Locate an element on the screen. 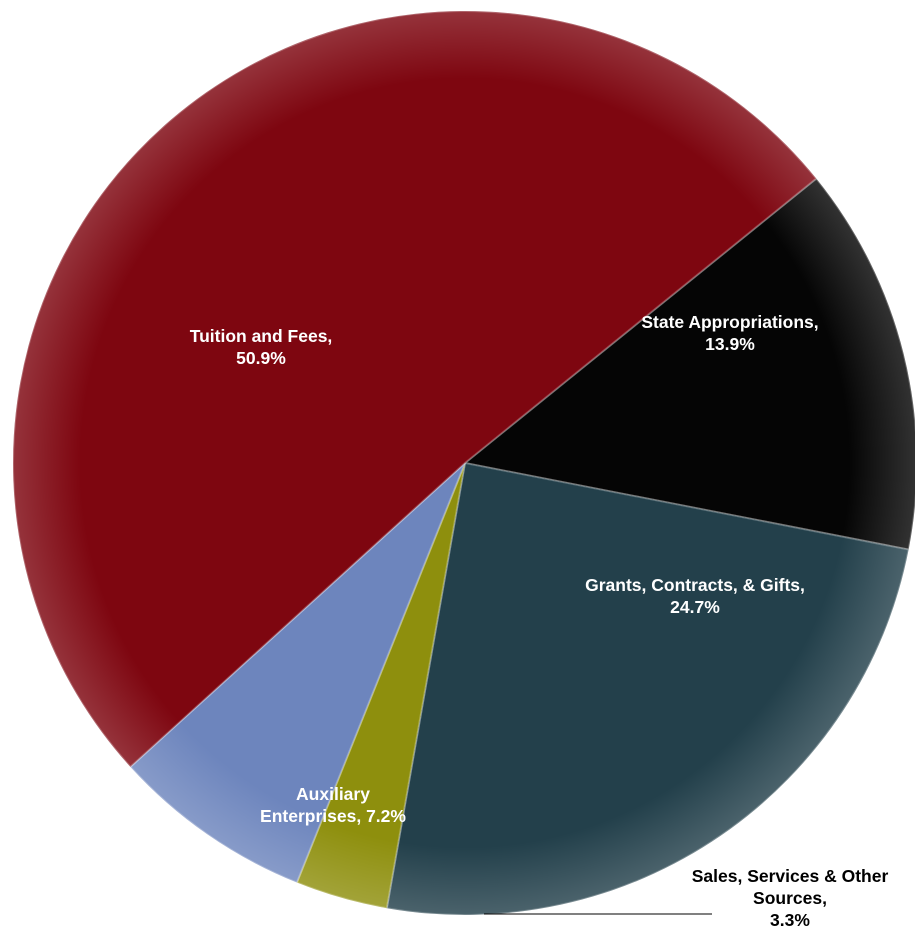 Image resolution: width=915 pixels, height=936 pixels. state-appropriations-label: State Appropriations, is located at coordinates (730, 322).